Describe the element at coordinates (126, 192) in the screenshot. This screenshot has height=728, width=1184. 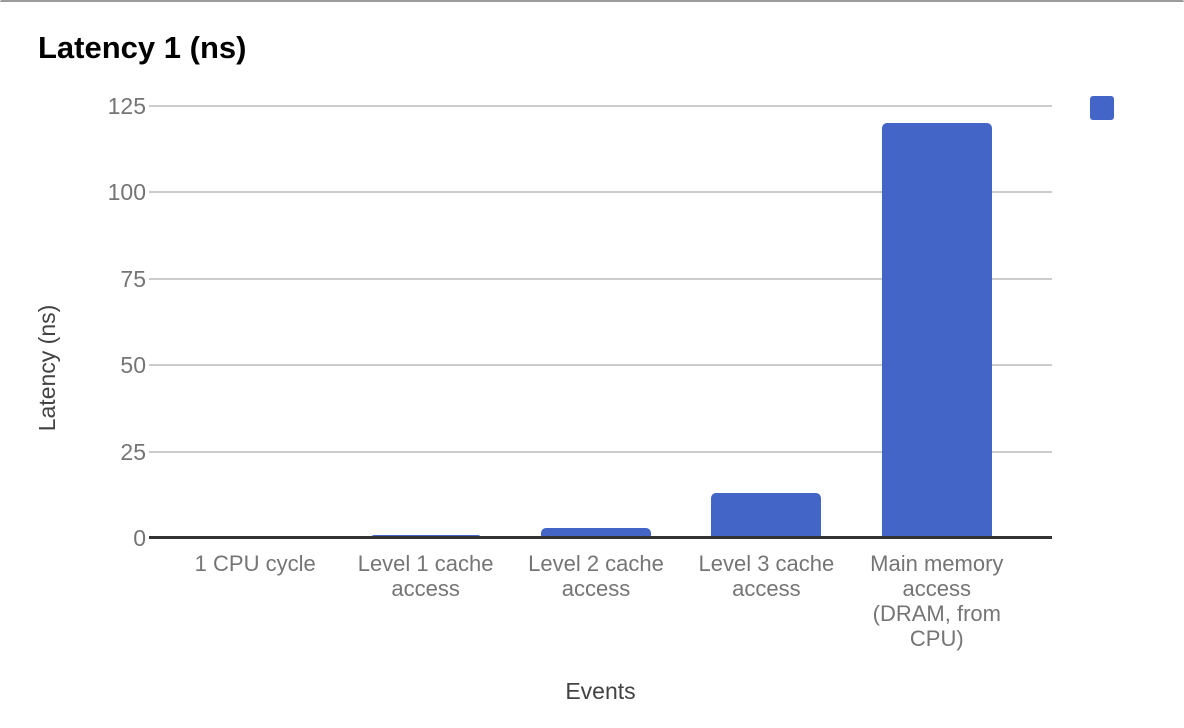
I see `y-tick-label-100: 100` at that location.